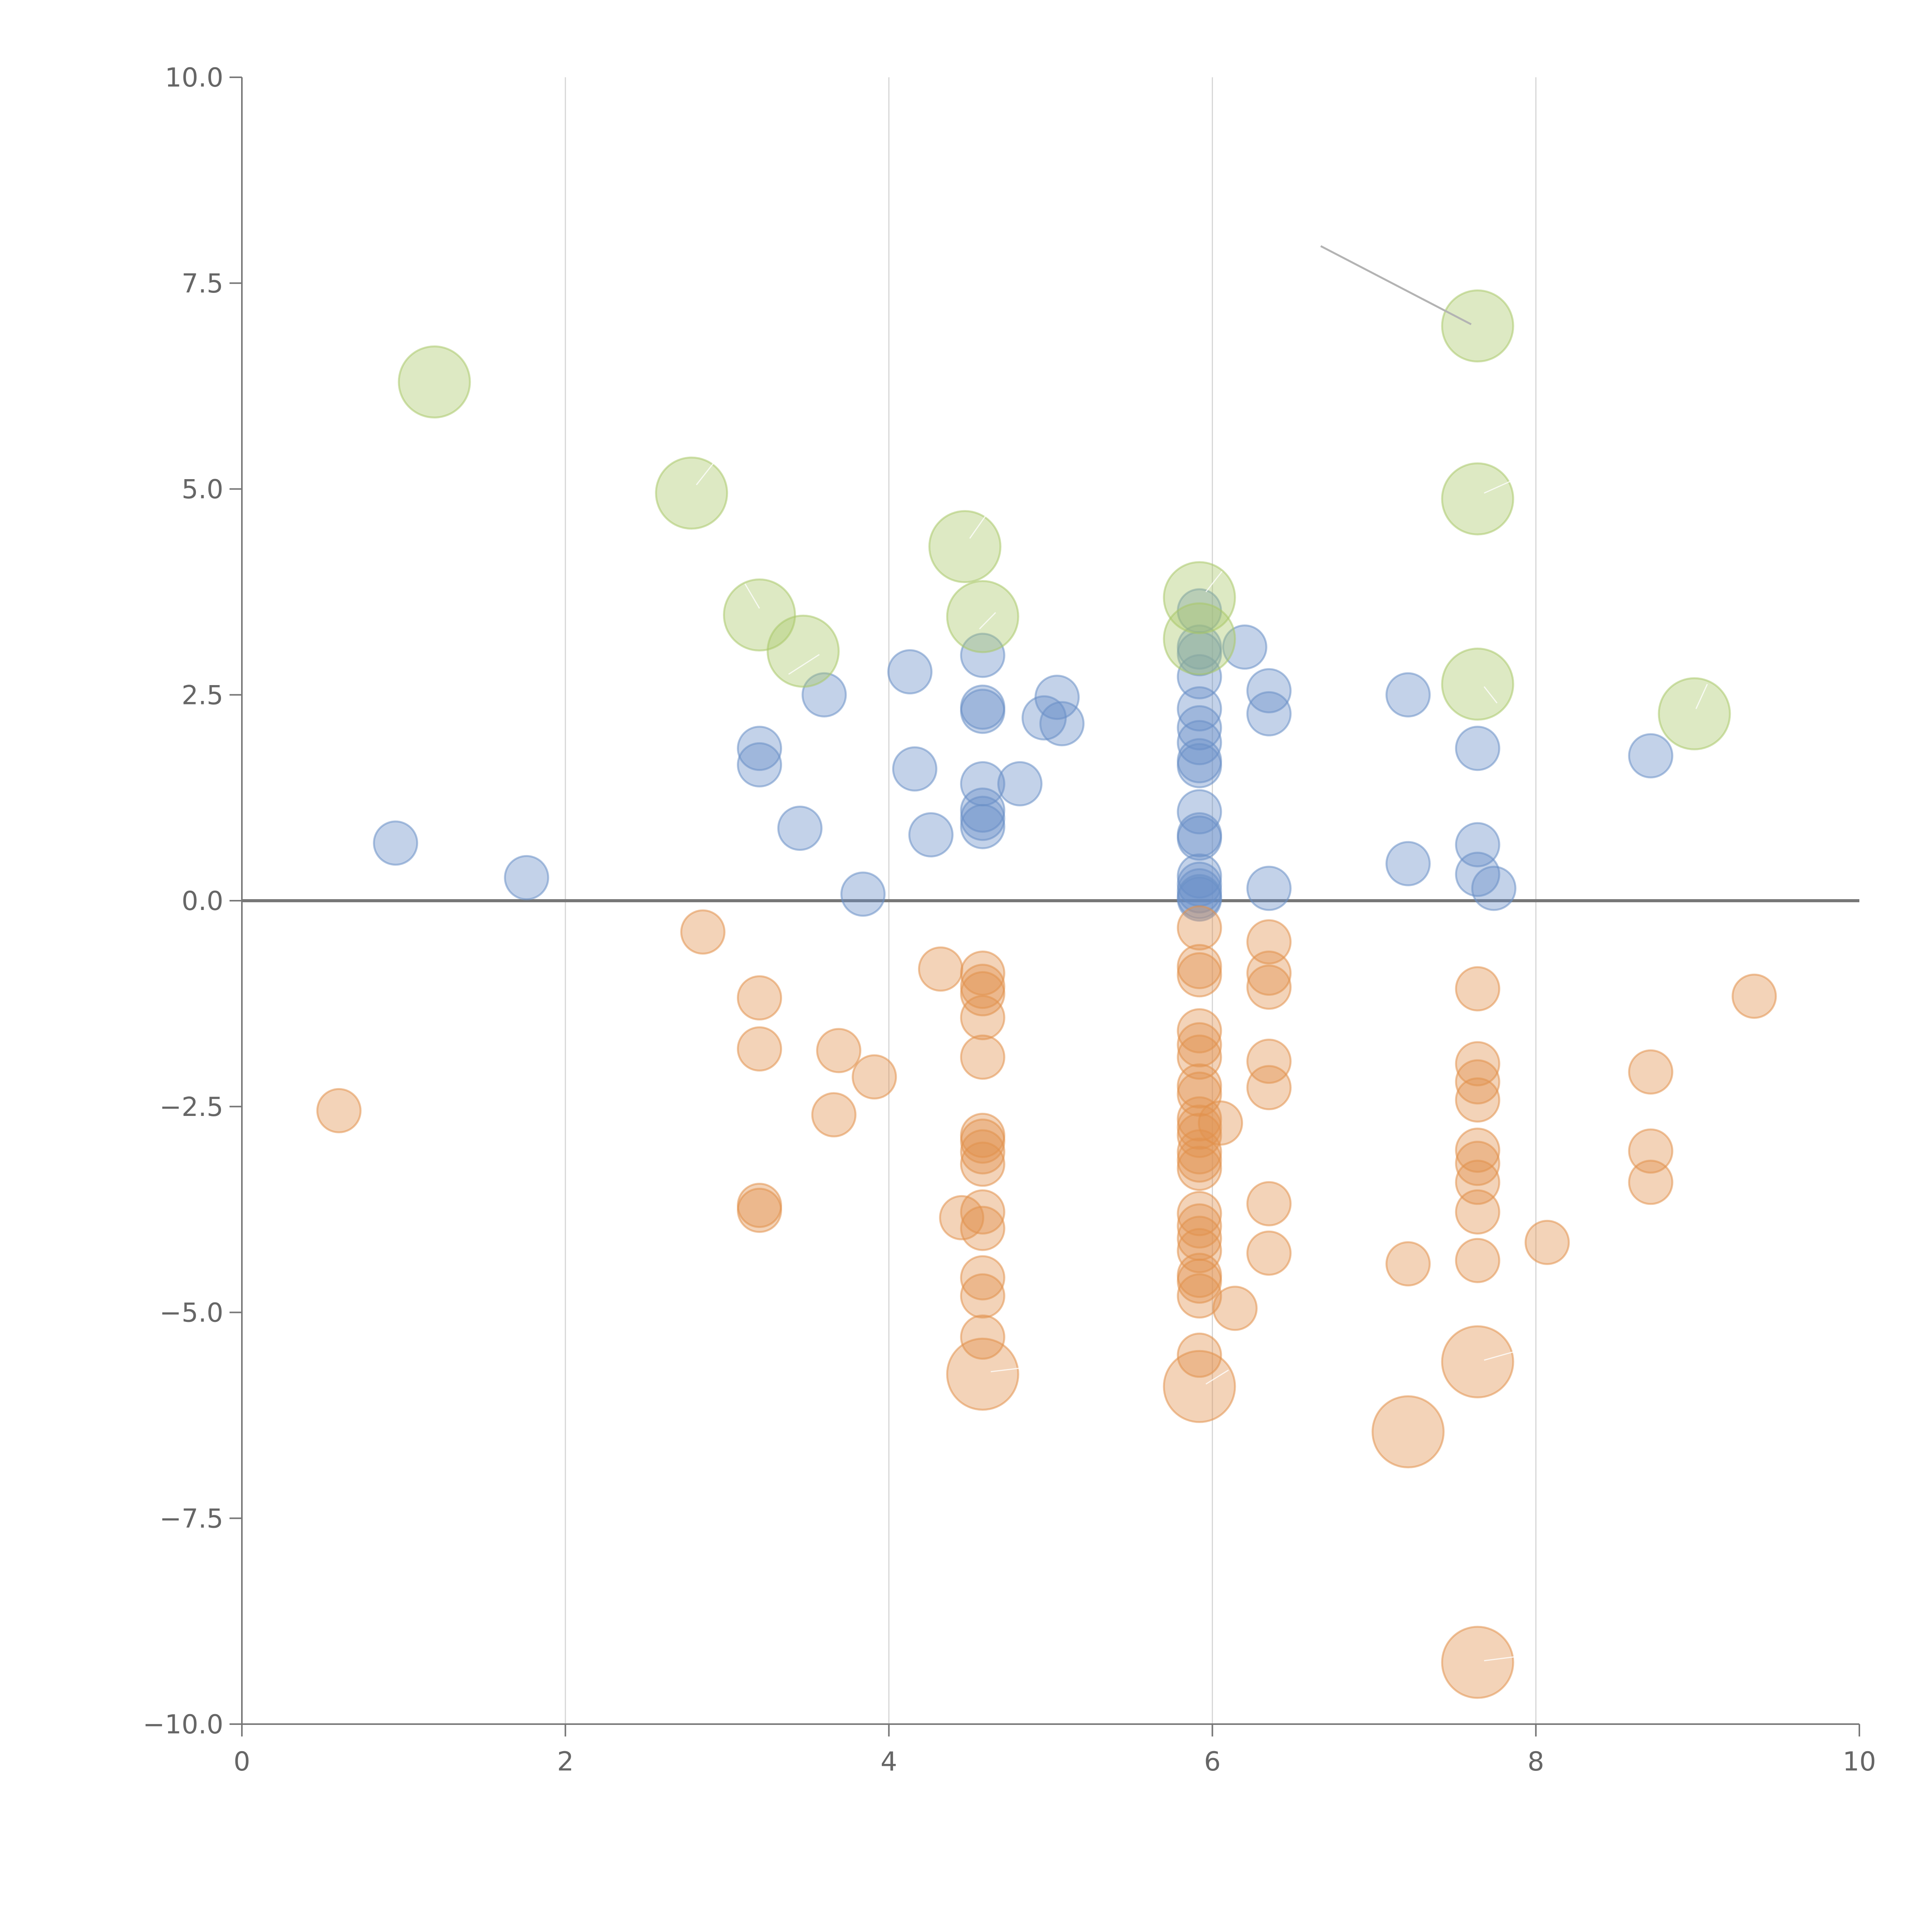 The image size is (1932, 1932). What do you see at coordinates (192, 1107) in the screenshot?
I see `y-tick-label: −2.5` at bounding box center [192, 1107].